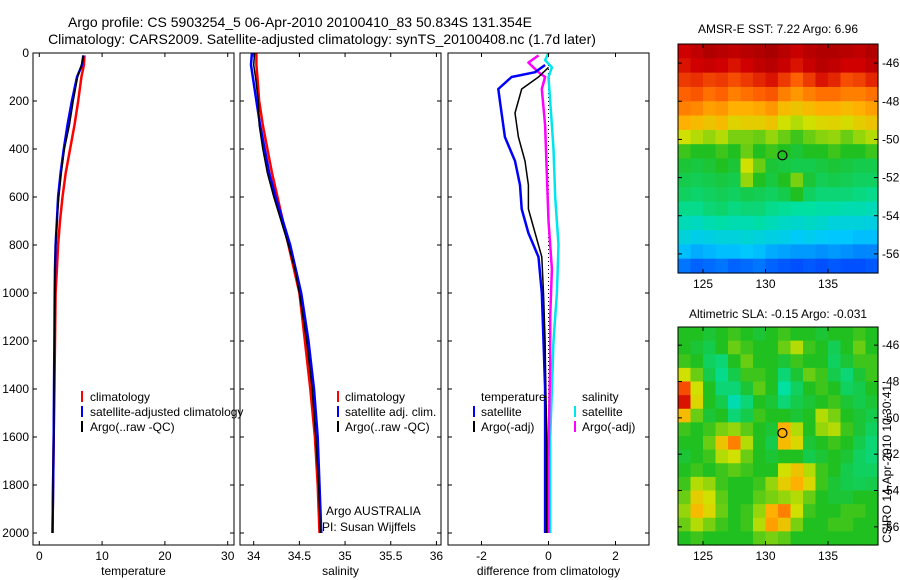 The width and height of the screenshot is (900, 580). What do you see at coordinates (778, 29) in the screenshot?
I see `sst-map-title: AMSR-E SST: 7.22 Argo: 6.96` at bounding box center [778, 29].